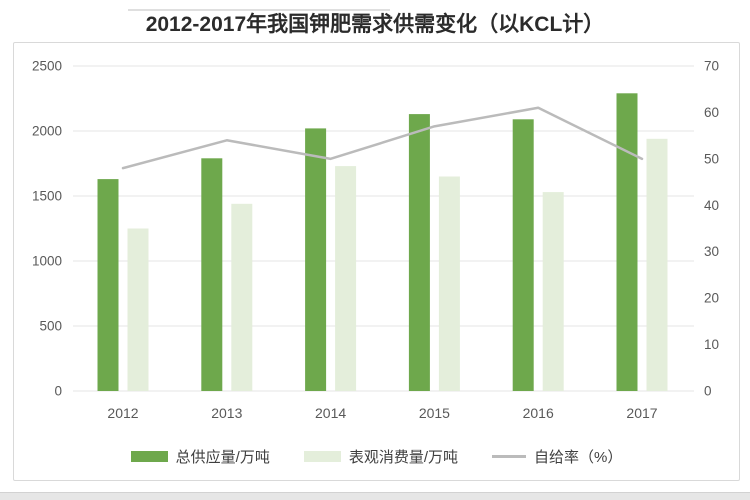  What do you see at coordinates (138, 309) in the screenshot?
I see `bar-apparent-consumption-2012` at bounding box center [138, 309].